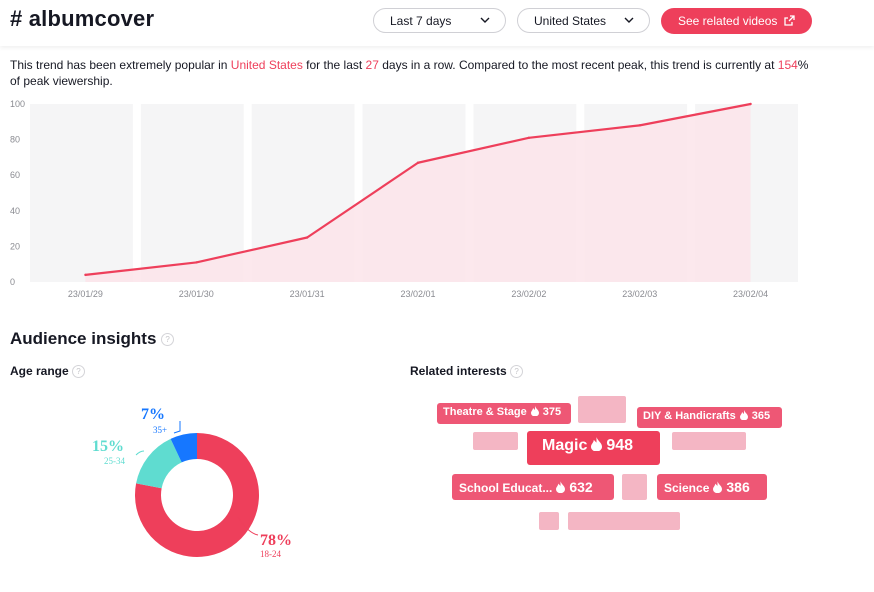 The image size is (874, 592). I want to click on country-dropdown-label: United States, so click(570, 21).